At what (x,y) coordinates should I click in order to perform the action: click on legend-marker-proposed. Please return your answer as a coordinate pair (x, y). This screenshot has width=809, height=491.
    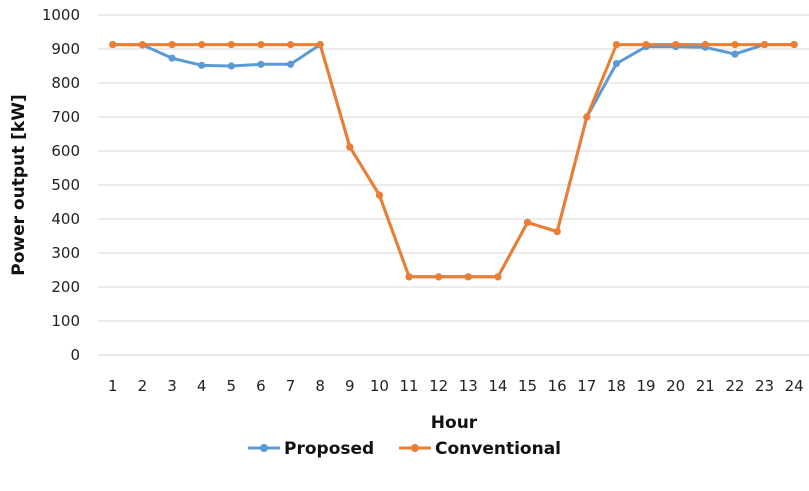
    Looking at the image, I should click on (264, 448).